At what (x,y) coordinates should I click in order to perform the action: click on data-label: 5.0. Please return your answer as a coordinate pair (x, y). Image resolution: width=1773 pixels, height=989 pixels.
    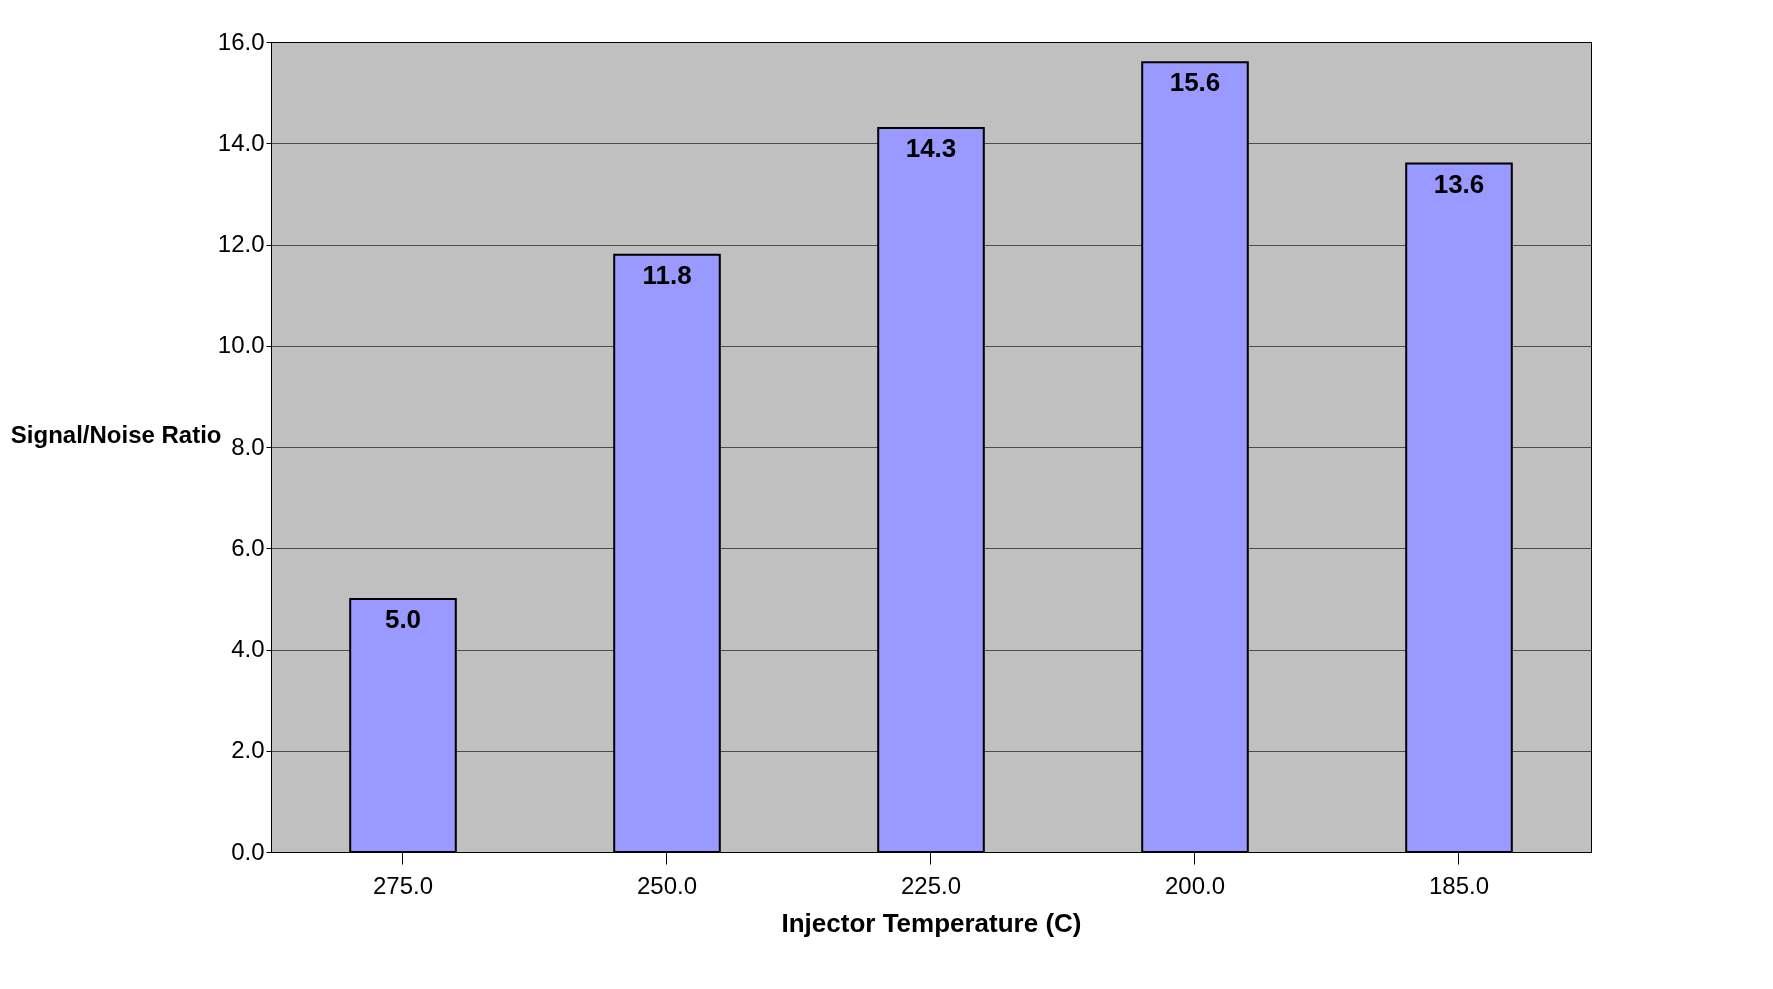
    Looking at the image, I should click on (403, 618).